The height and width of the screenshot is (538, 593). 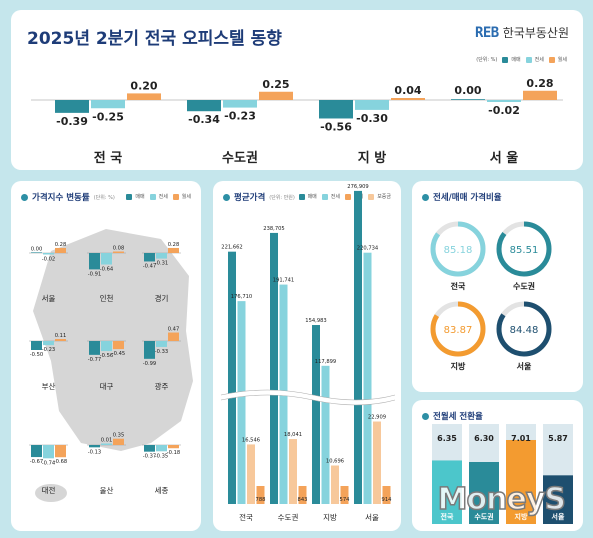 What do you see at coordinates (72, 121) in the screenshot?
I see `top-bar-label: -0.39` at bounding box center [72, 121].